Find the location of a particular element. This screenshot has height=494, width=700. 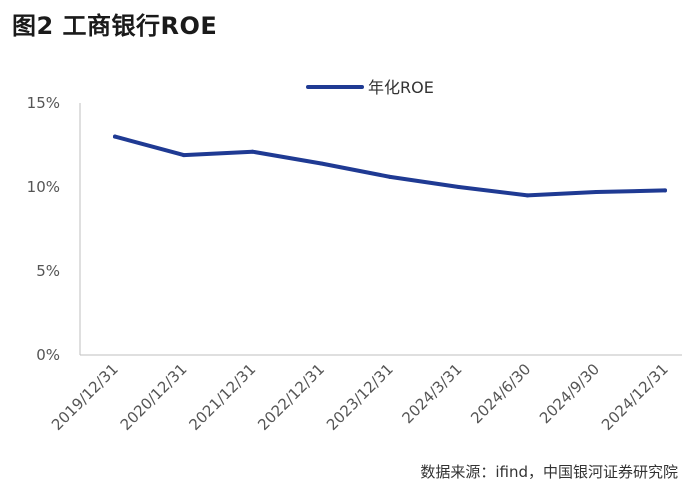

figure-title: 图2 工商银行ROE is located at coordinates (115, 26).